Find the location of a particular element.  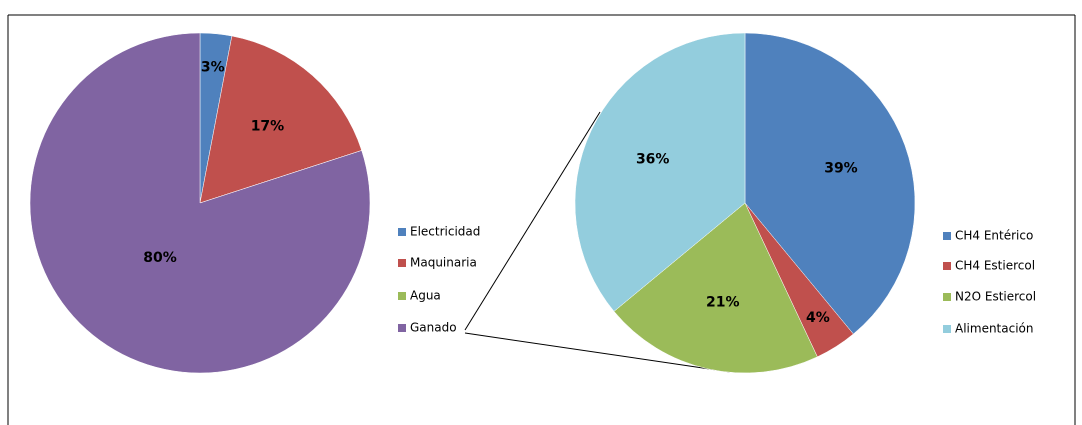

legend-label: CH4 Entérico is located at coordinates (994, 236).